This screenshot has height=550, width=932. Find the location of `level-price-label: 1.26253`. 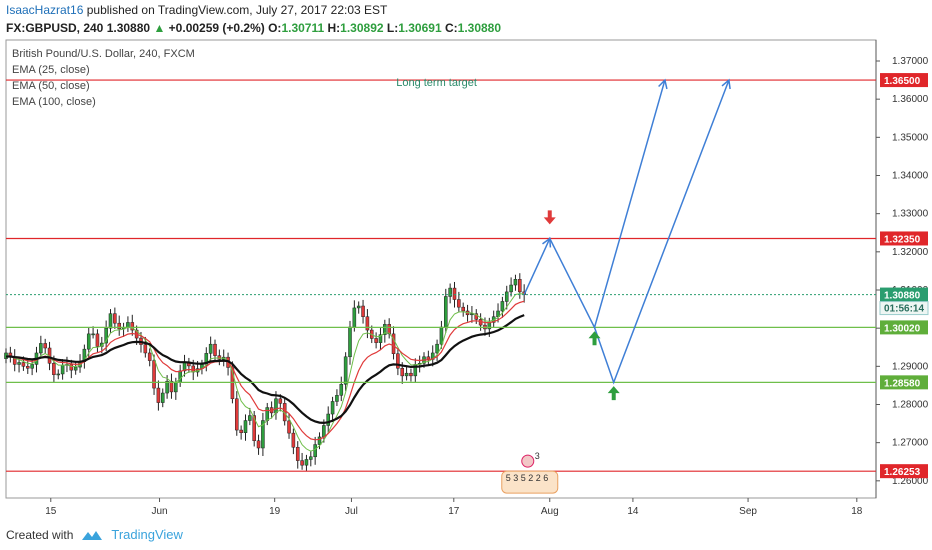

level-price-label: 1.26253 is located at coordinates (902, 472).